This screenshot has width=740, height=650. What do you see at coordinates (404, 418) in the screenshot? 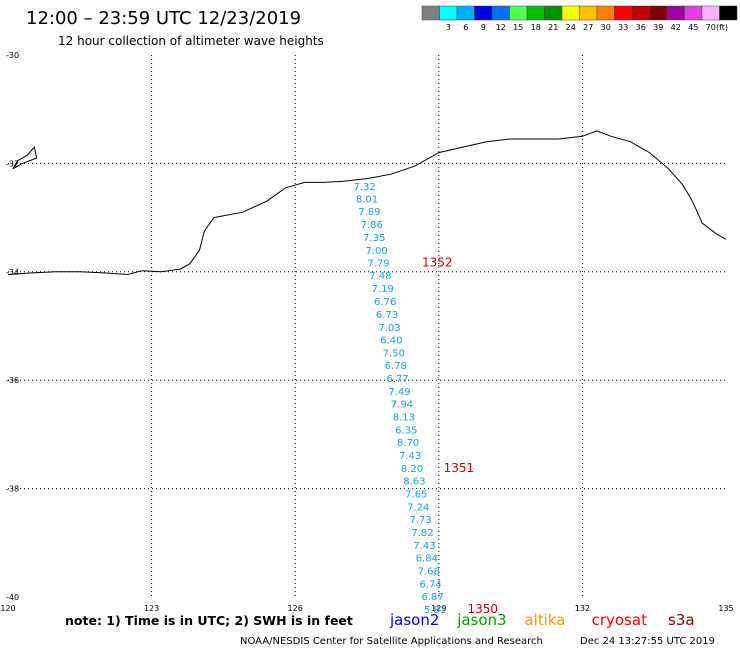
I see `swh-value: 8.13` at bounding box center [404, 418].